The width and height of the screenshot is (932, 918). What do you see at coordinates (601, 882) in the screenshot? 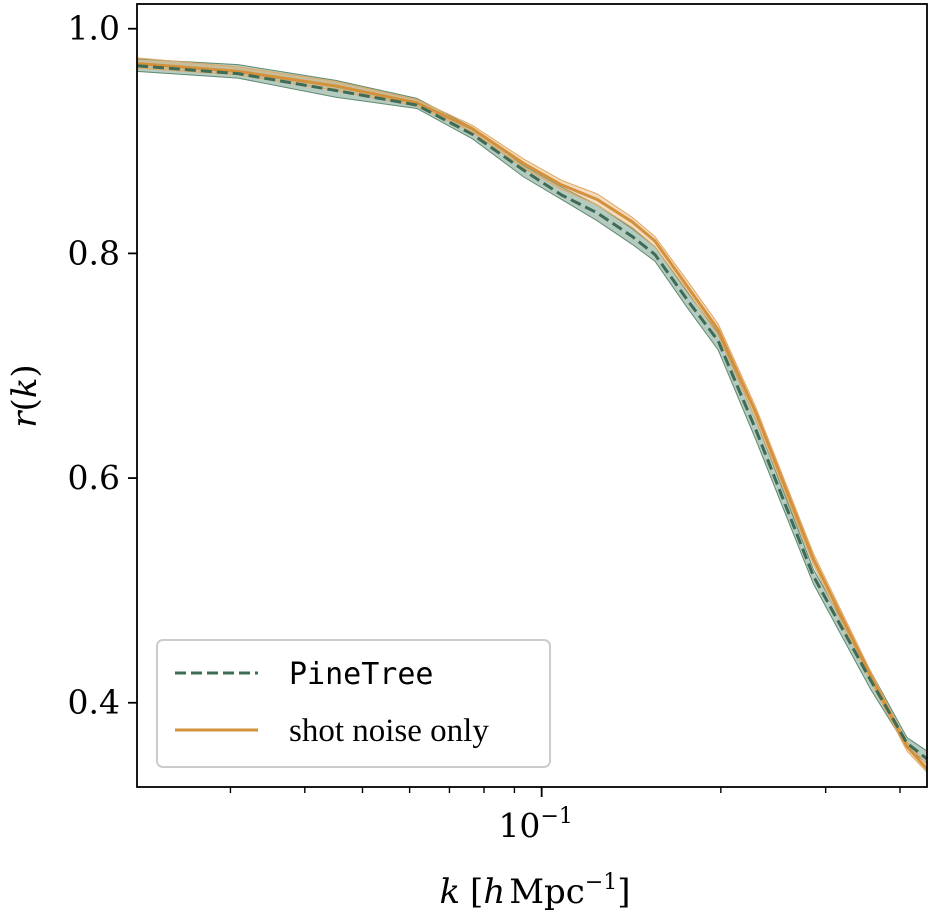
I see `x-axis-label-exp: −1` at bounding box center [601, 882].